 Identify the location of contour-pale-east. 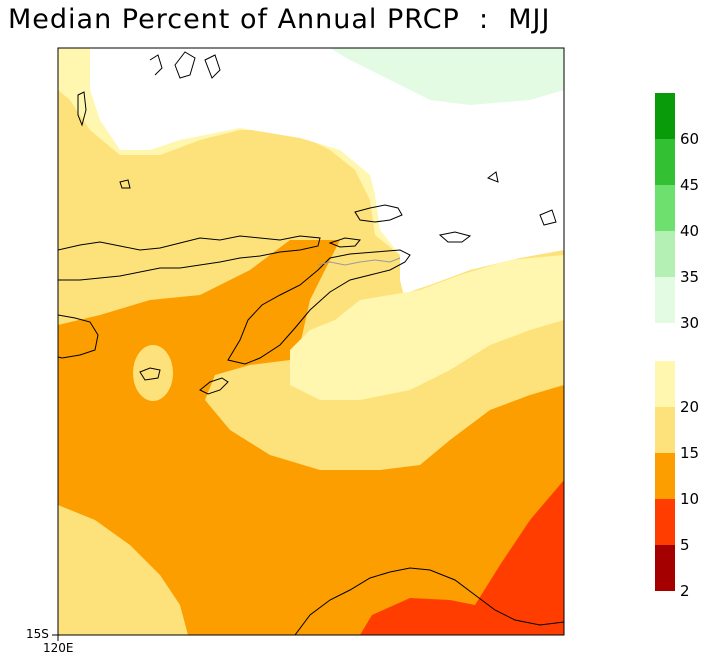
(427, 327).